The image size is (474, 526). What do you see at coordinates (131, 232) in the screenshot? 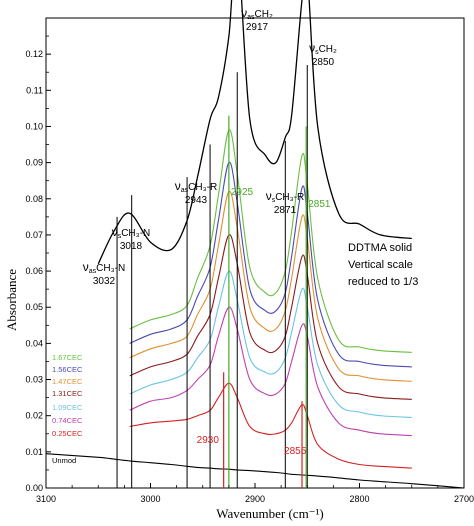
I see `label-vs-ch3n-mode: νsCH₃-N` at bounding box center [131, 232].